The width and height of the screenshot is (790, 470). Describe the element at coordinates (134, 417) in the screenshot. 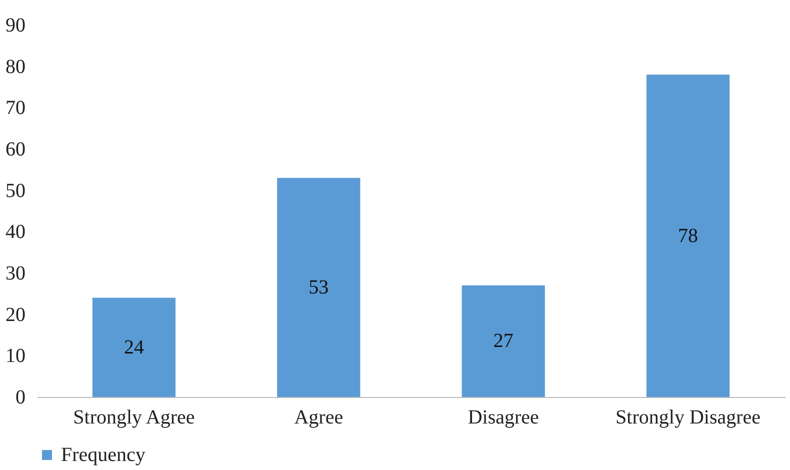

I see `x-tick-label: Strongly Agree` at that location.